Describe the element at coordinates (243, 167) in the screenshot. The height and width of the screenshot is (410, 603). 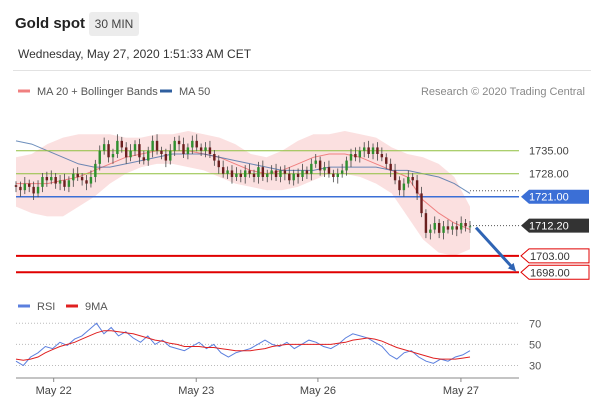
I see `ma50-line` at that location.